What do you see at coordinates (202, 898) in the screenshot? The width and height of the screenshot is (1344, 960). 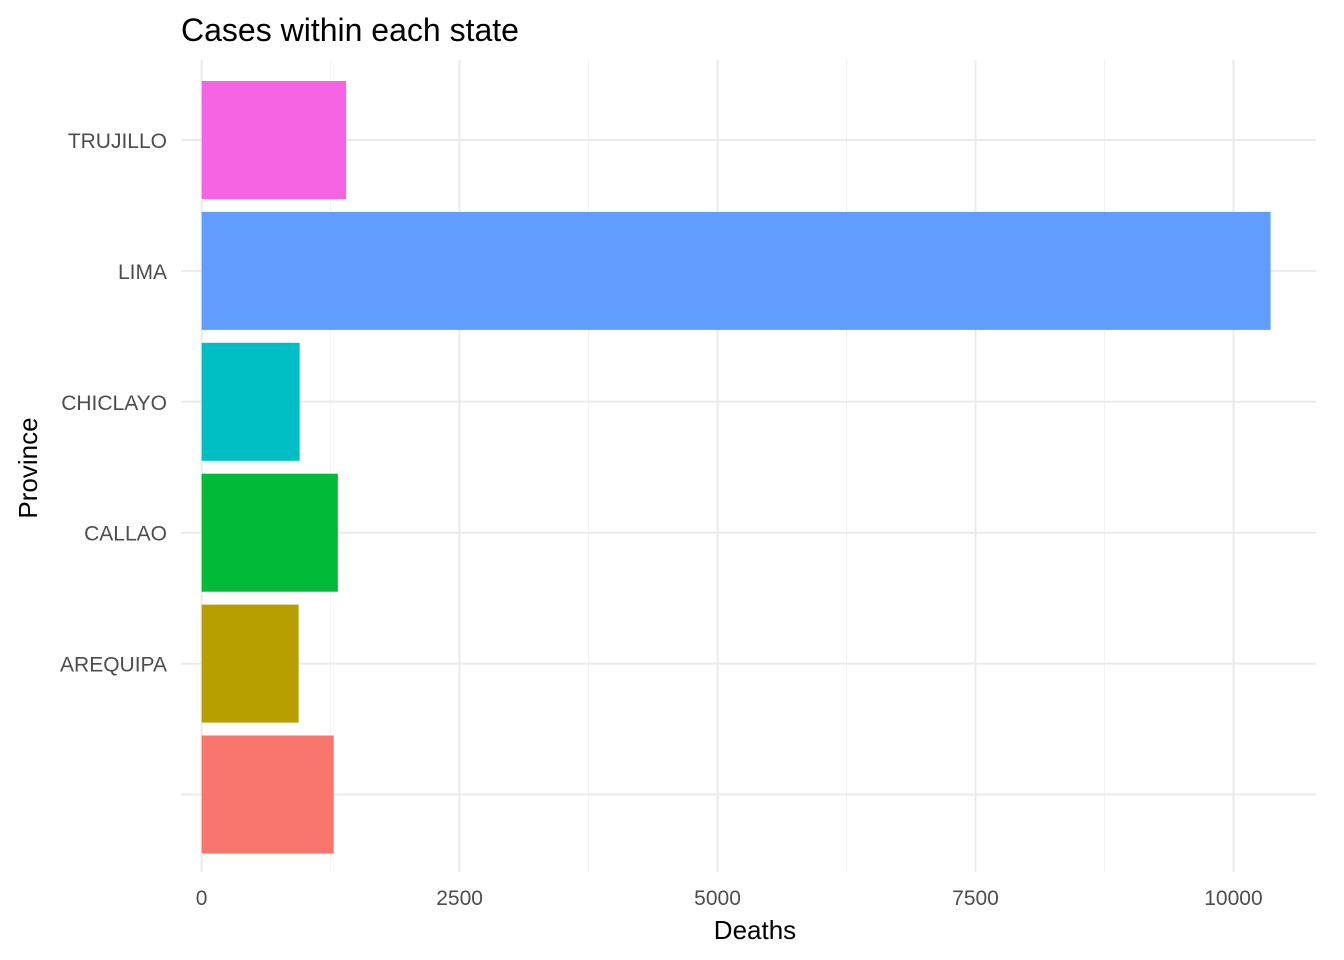 I see `x-tick-label: 0` at bounding box center [202, 898].